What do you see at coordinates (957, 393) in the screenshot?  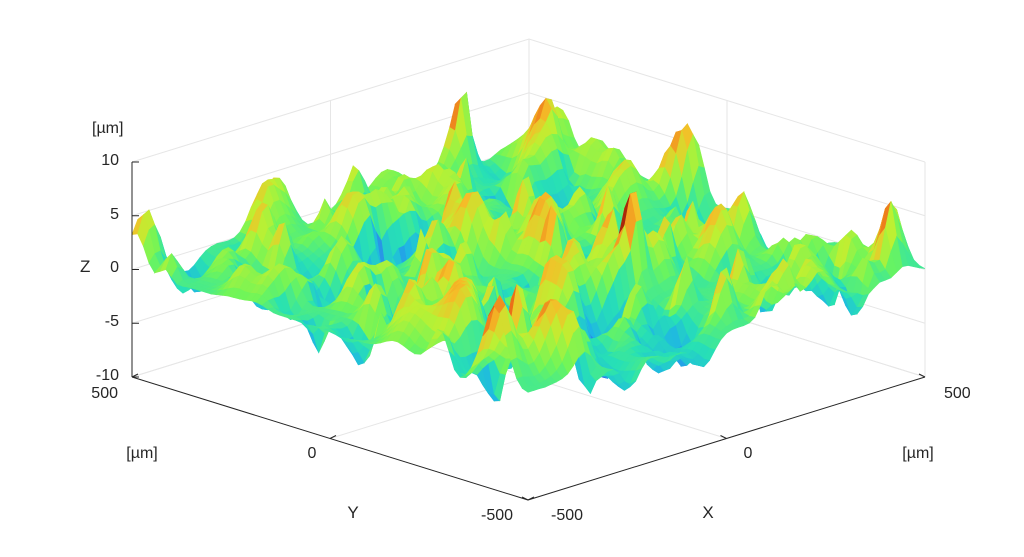 I see `x-tick-label: 500` at bounding box center [957, 393].